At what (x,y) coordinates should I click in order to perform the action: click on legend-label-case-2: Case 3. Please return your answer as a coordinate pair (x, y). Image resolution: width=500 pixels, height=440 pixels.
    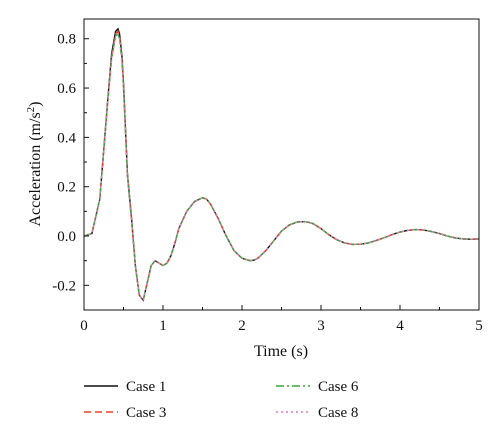
    Looking at the image, I should click on (146, 413).